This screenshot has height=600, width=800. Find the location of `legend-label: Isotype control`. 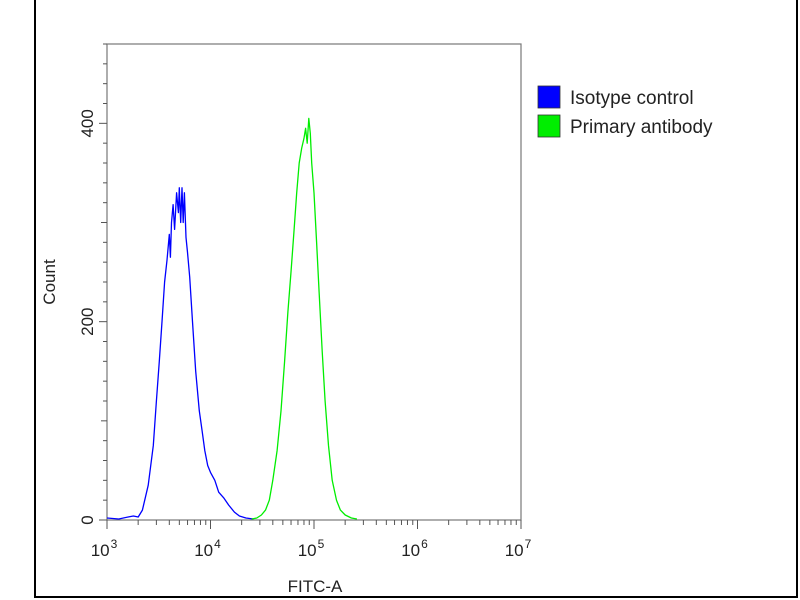

legend-label: Isotype control is located at coordinates (632, 98).